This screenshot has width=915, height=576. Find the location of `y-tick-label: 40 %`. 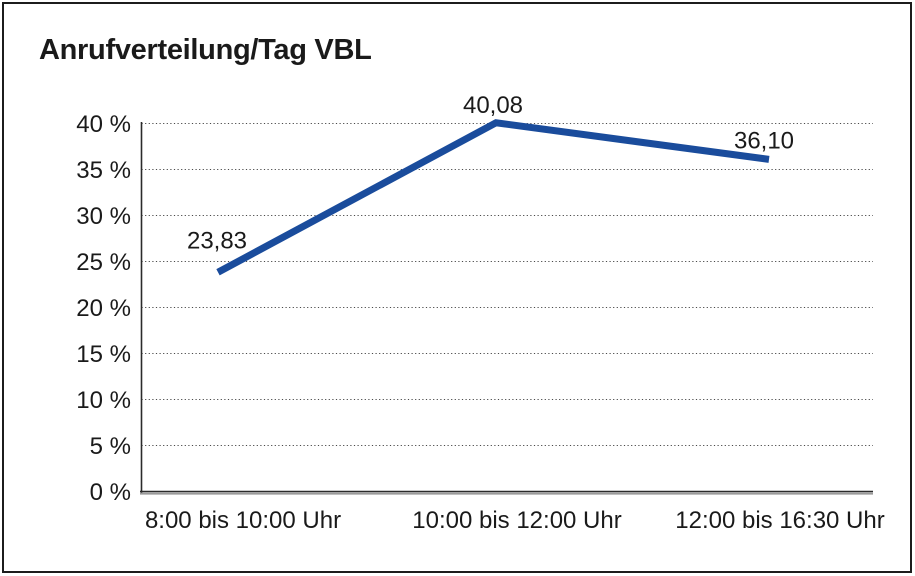

y-tick-label: 40 % is located at coordinates (103, 124).